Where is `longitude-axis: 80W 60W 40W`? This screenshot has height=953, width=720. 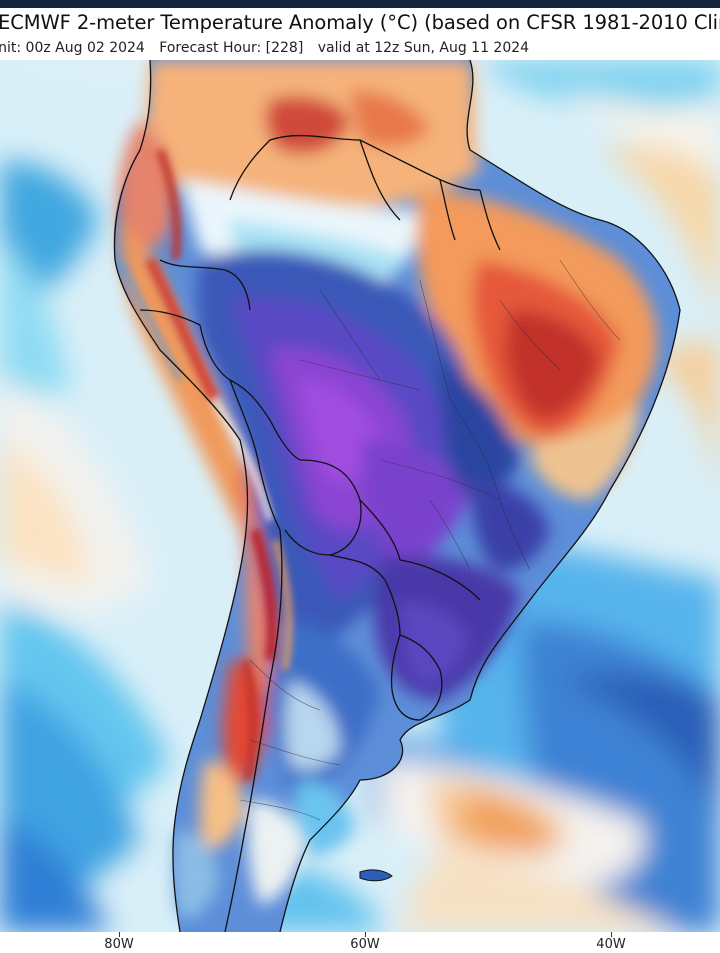
longitude-axis: 80W 60W 40W is located at coordinates (360, 942).